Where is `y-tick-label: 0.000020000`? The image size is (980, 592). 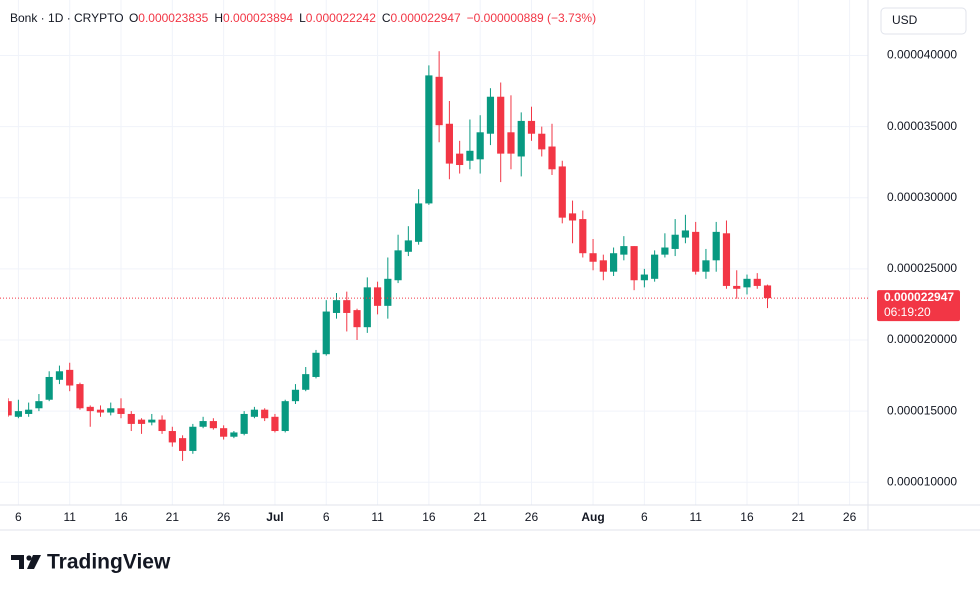
y-tick-label: 0.000020000 is located at coordinates (922, 339).